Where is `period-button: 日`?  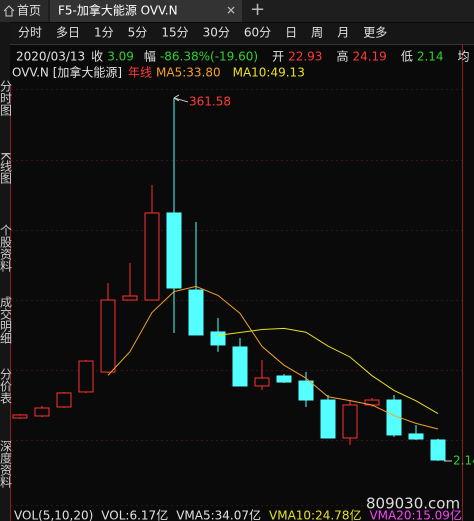 period-button: 日 is located at coordinates (291, 33).